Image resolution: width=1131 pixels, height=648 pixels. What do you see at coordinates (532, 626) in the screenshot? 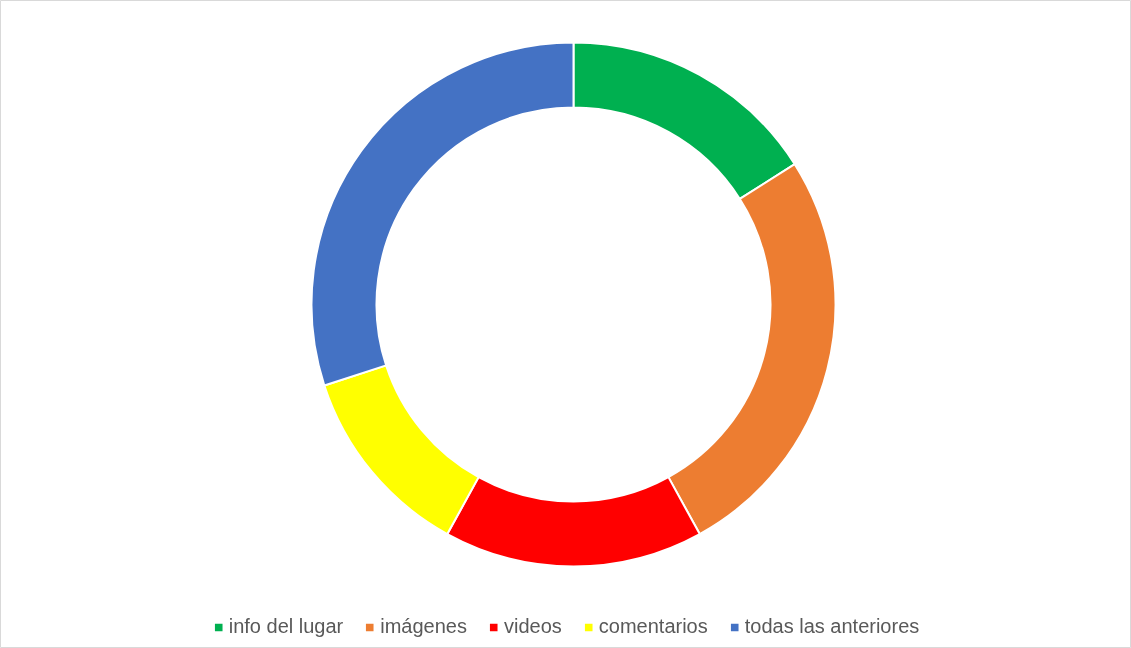
I see `legend-label: videos` at bounding box center [532, 626].